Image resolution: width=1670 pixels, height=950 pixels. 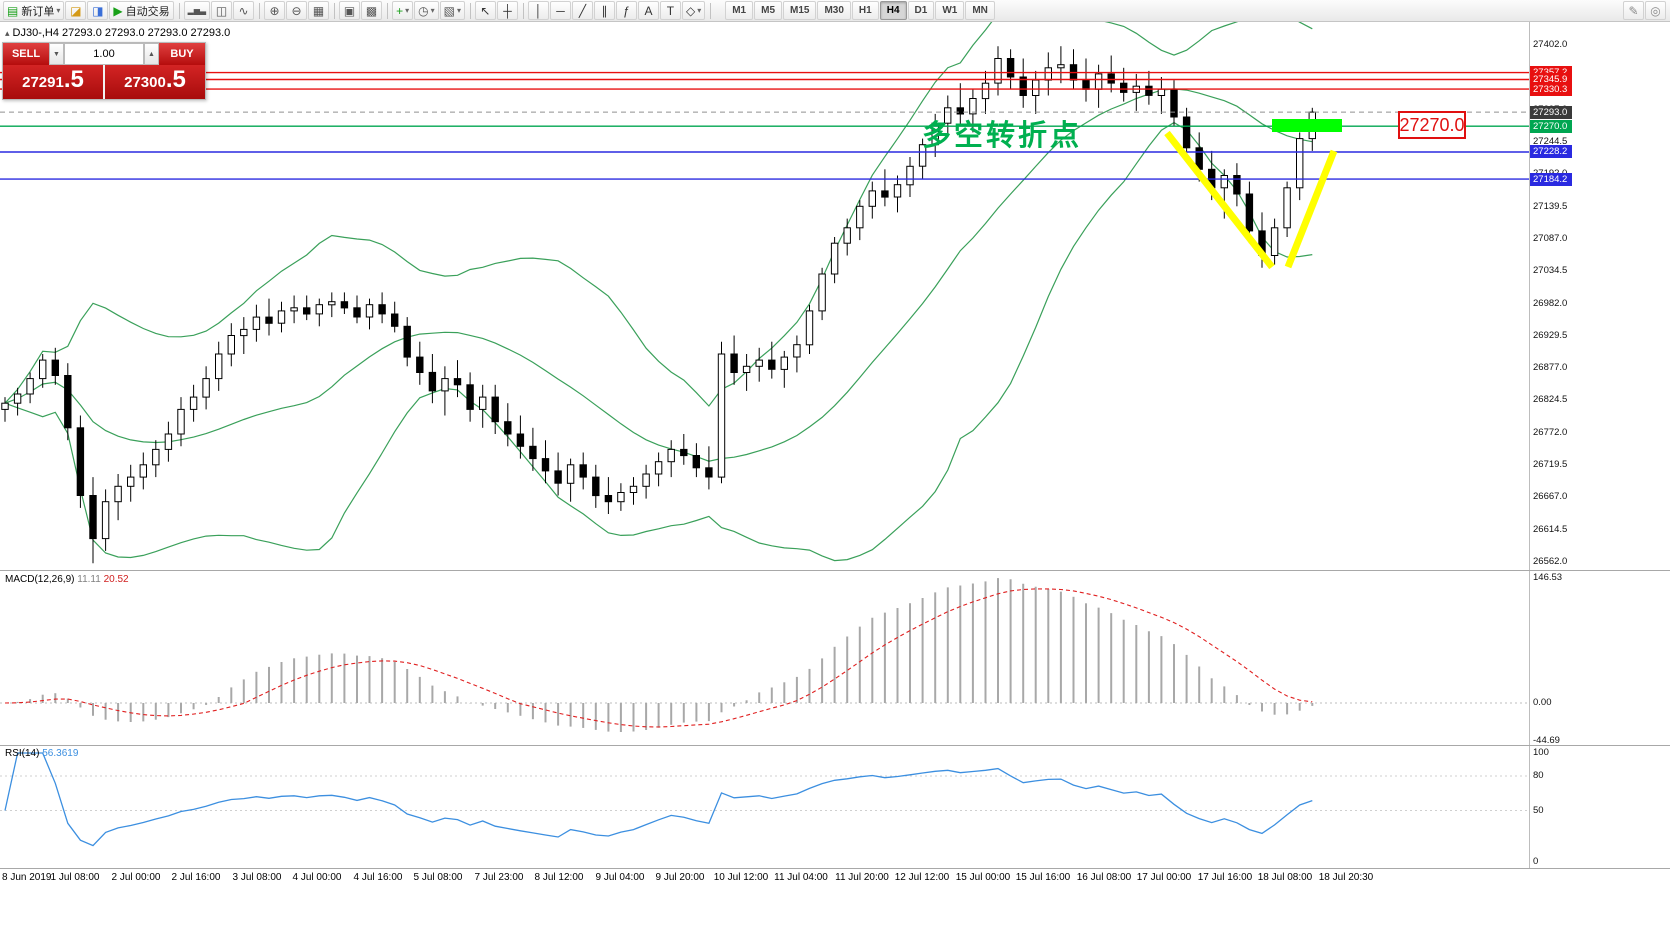 What do you see at coordinates (1633, 10) in the screenshot?
I see `pencil-icon: ✎` at bounding box center [1633, 10].